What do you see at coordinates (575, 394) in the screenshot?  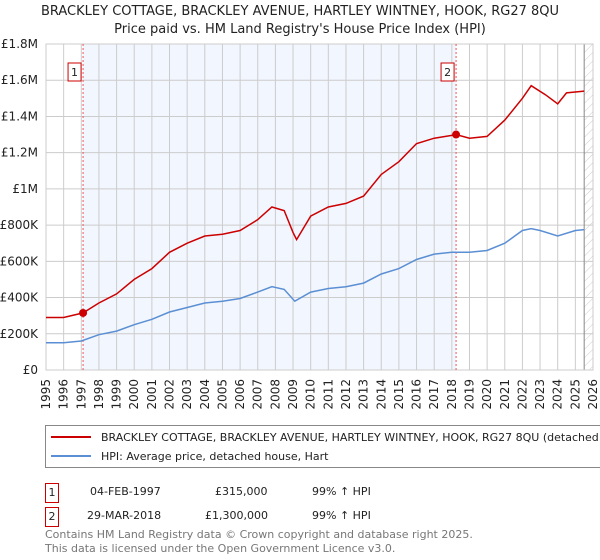 I see `x-tick-label: 2025` at bounding box center [575, 394].